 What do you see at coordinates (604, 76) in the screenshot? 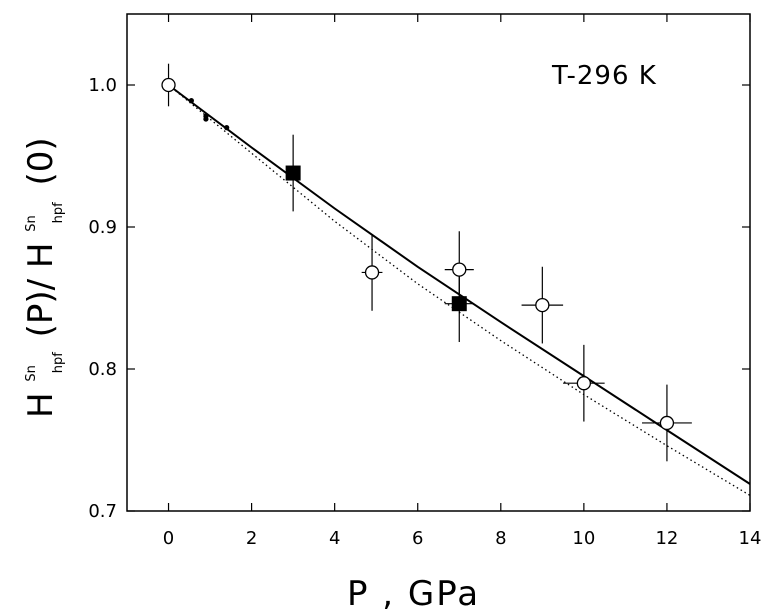
I see `temperature-annotation: T-296 K` at bounding box center [604, 76].